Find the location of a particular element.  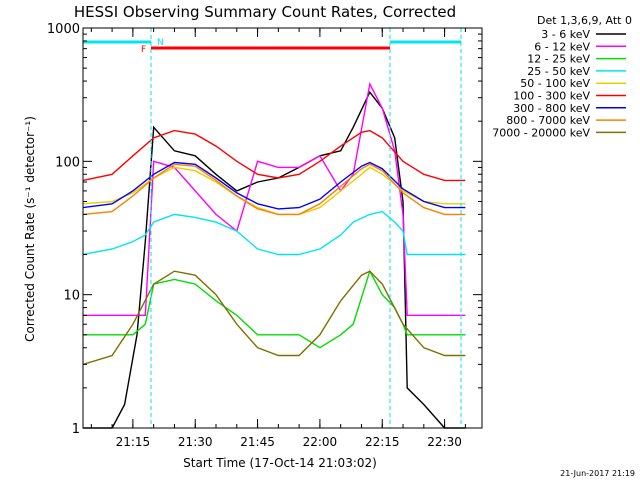

y-tick-label-0: 1 is located at coordinates (76, 429).